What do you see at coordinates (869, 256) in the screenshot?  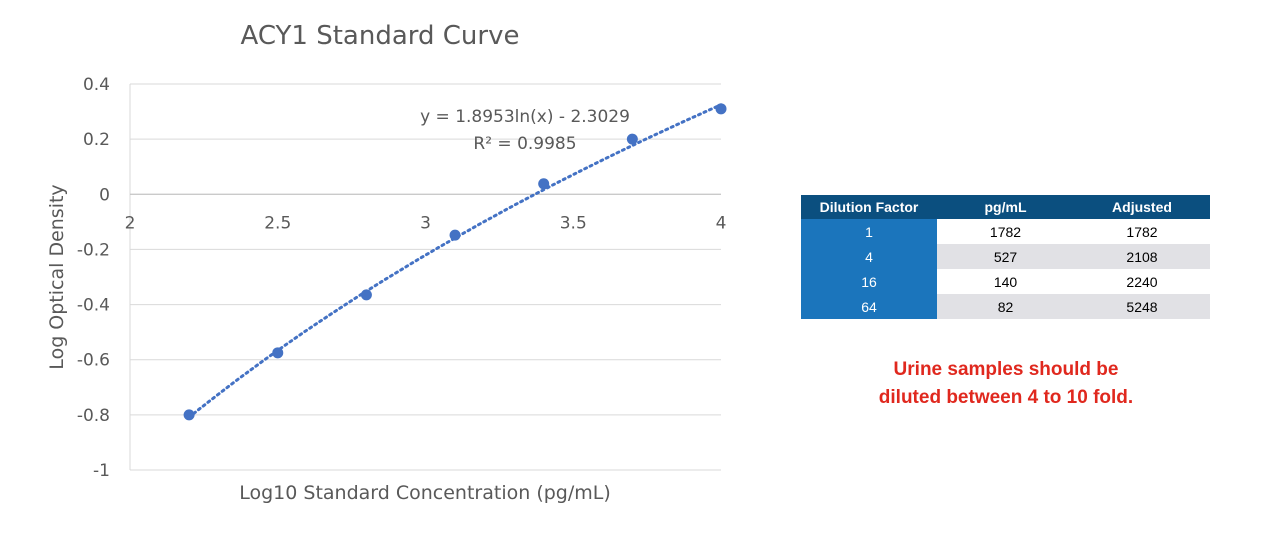 I see `table-cell: 4` at bounding box center [869, 256].